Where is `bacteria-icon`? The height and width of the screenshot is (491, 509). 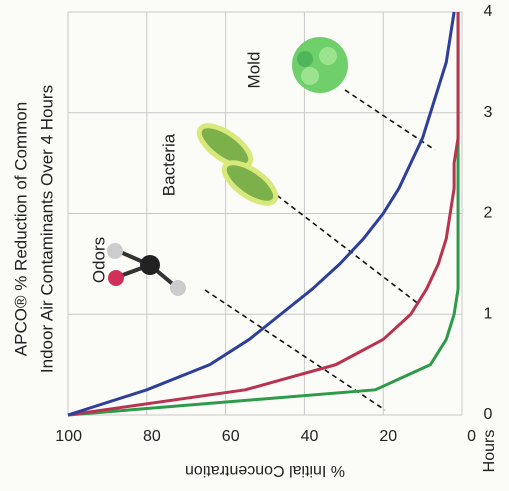
bacteria-icon is located at coordinates (237, 164).